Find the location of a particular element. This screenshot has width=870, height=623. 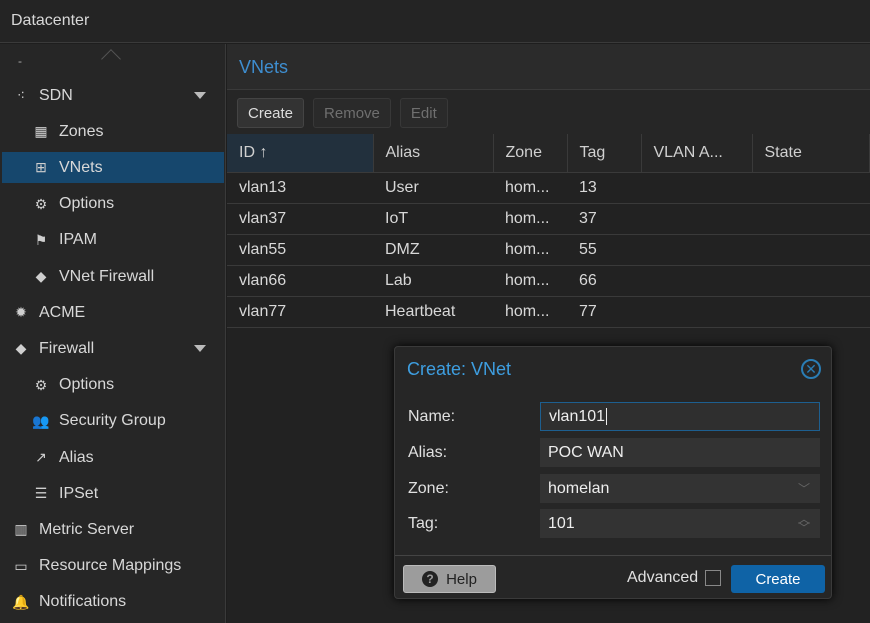

page-title: VNets is located at coordinates (548, 67).